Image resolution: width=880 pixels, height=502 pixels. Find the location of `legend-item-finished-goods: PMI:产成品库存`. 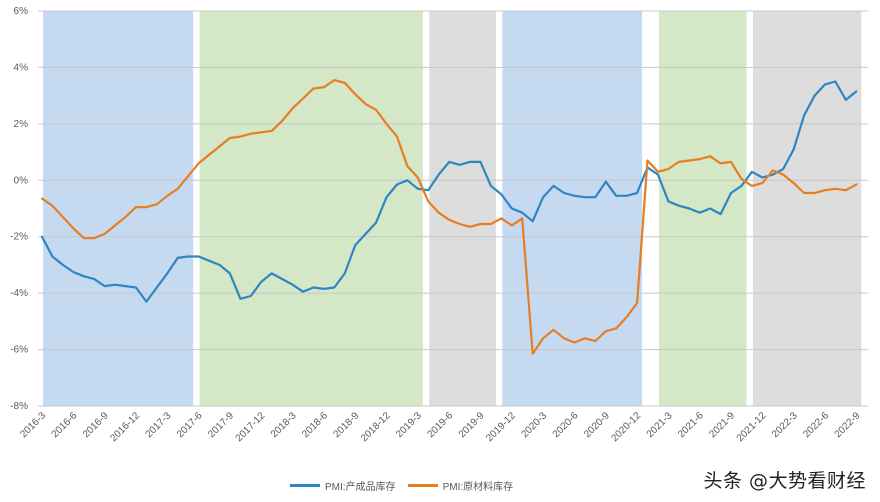

legend-item-finished-goods: PMI:产成品库存 is located at coordinates (343, 485).